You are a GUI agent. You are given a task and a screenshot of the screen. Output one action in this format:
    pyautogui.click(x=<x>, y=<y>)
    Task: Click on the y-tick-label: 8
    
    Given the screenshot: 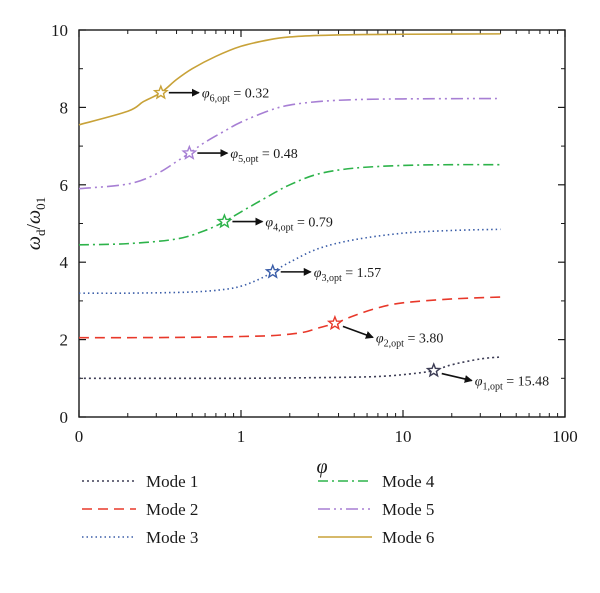 What is the action you would take?
    pyautogui.click(x=64, y=107)
    